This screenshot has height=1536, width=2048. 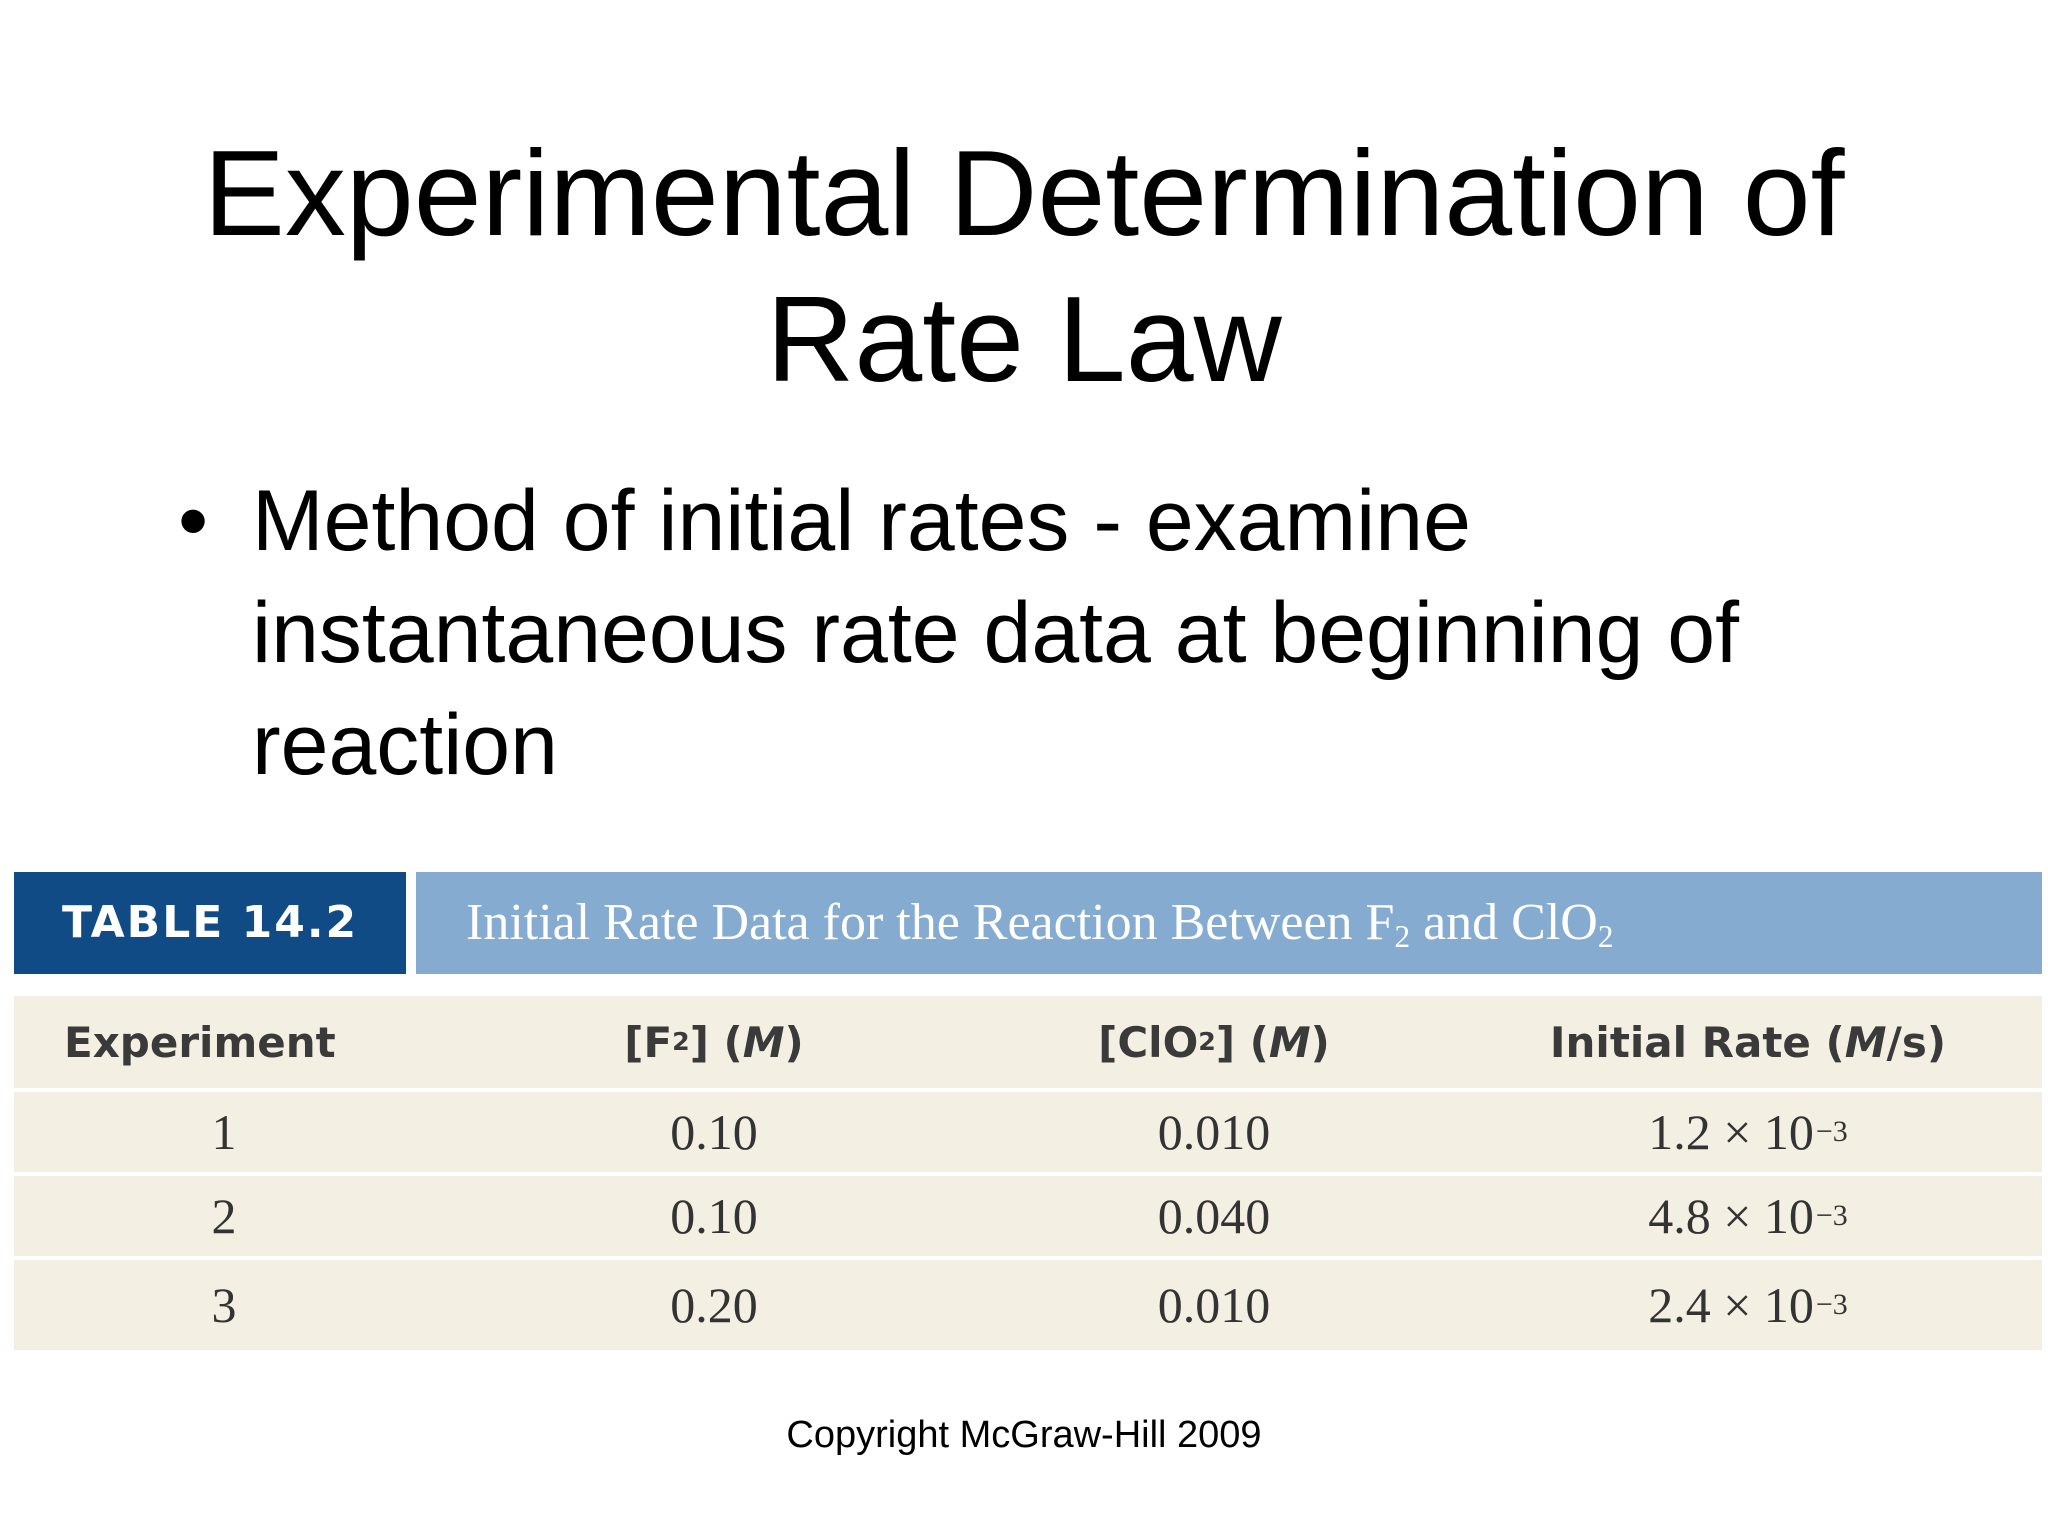 I want to click on clo2-header-open: [ClO, so click(x=1148, y=1042).